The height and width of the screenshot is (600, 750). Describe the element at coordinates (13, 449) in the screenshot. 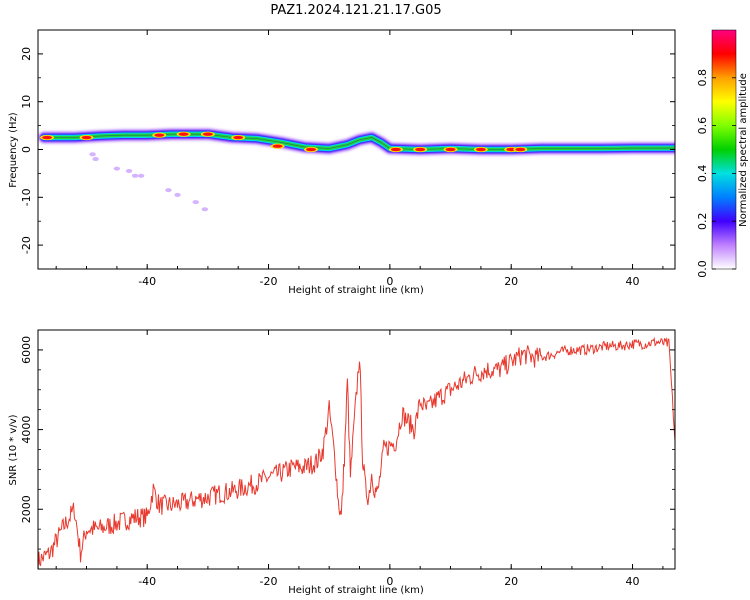

I see `snr-y-label: SNR (10 * v/v)` at that location.